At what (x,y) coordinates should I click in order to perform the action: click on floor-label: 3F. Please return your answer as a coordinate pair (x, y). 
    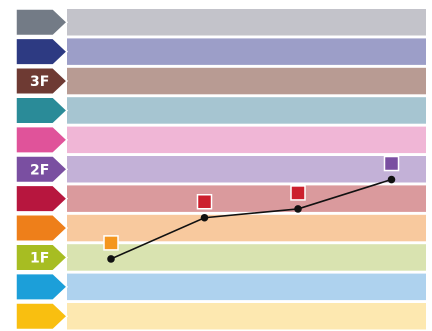
    Looking at the image, I should click on (39, 82).